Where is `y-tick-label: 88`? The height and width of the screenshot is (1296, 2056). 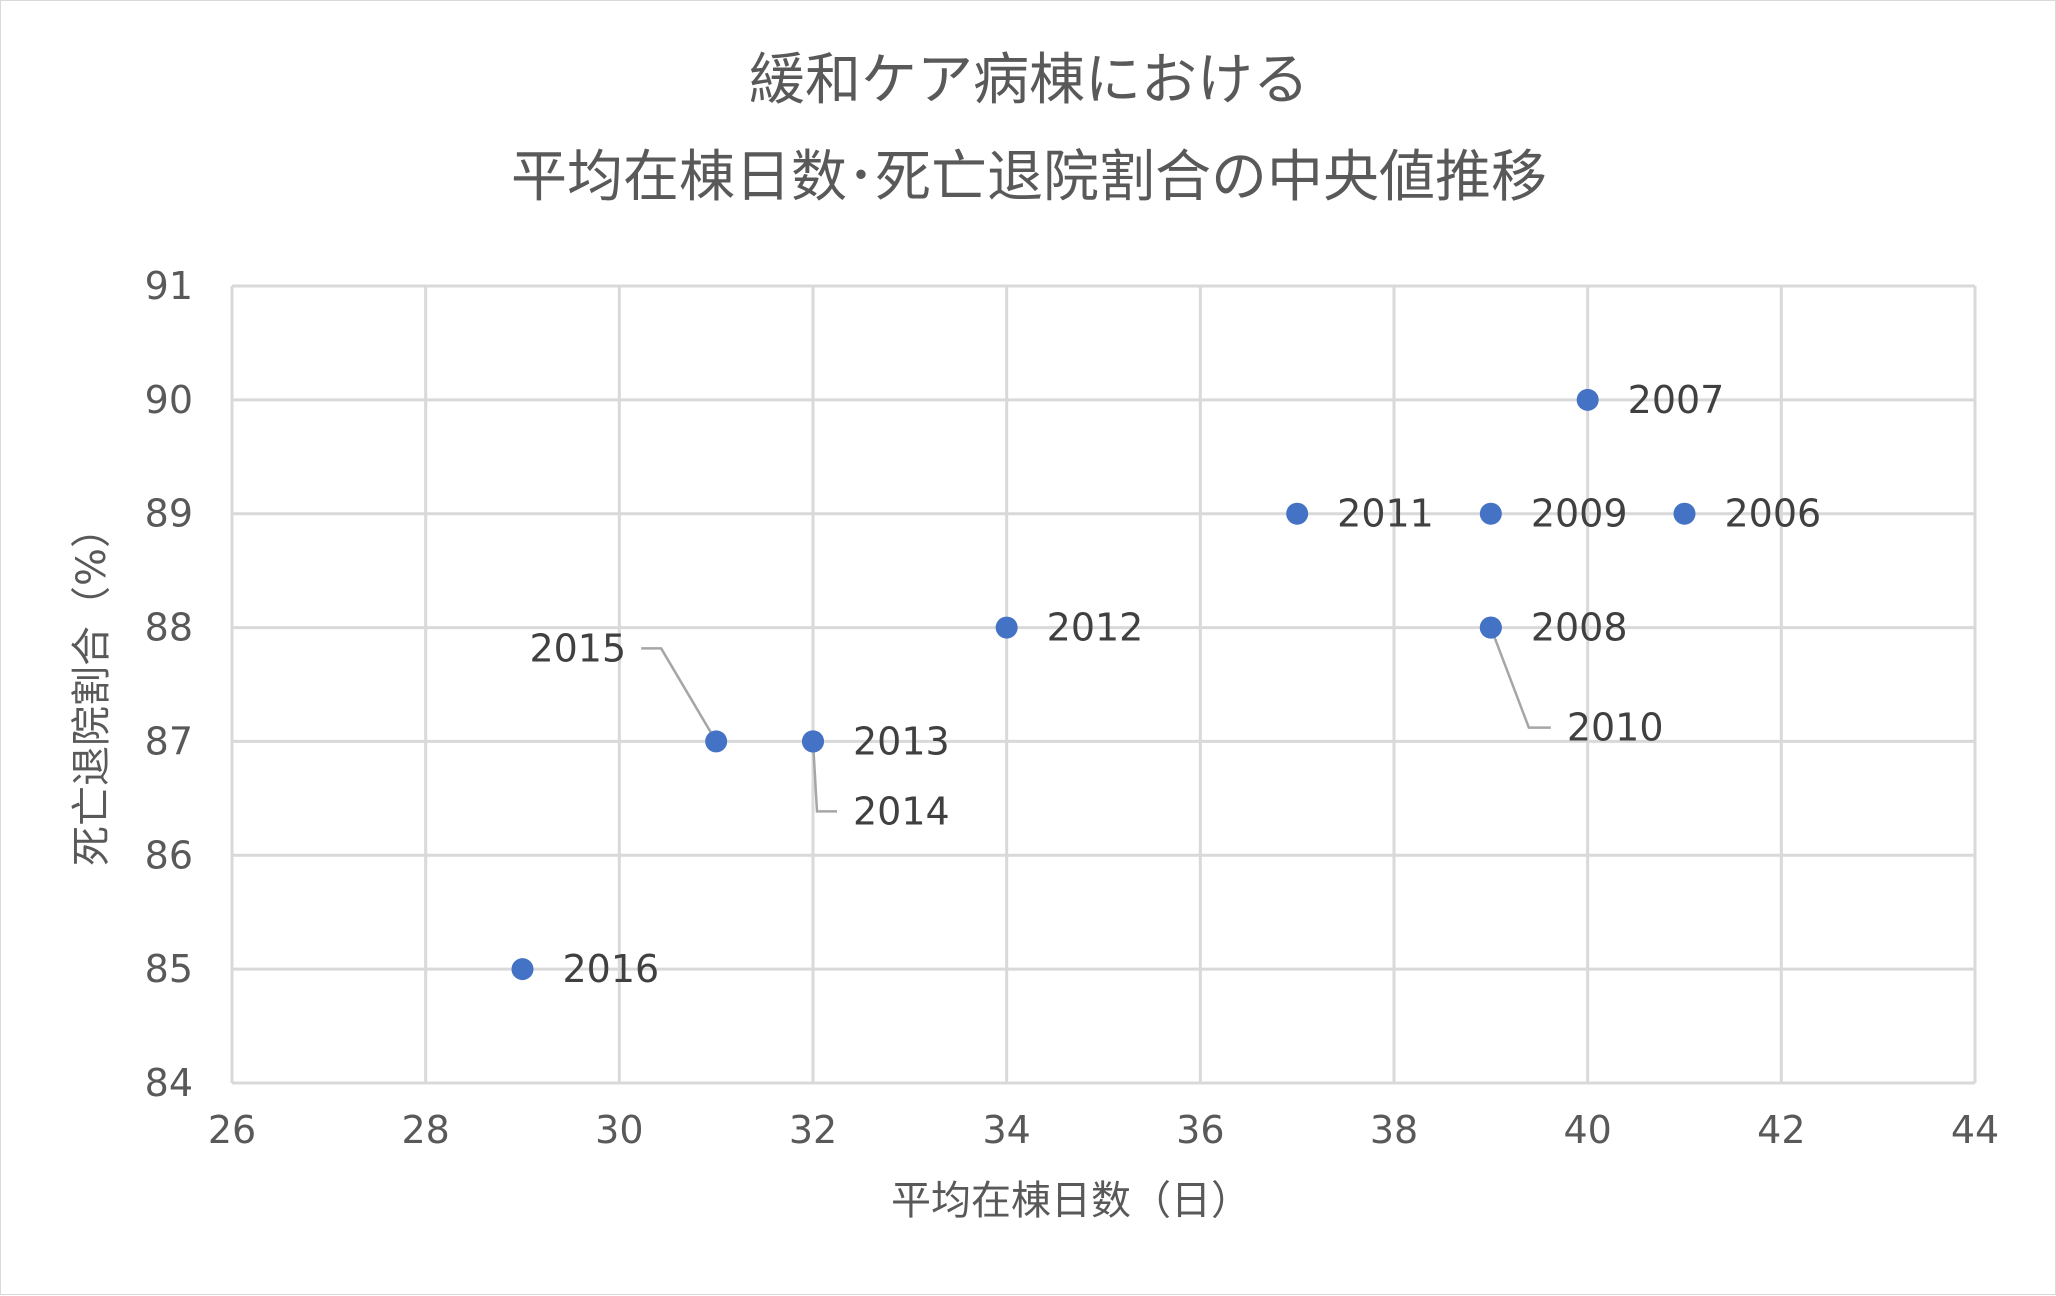 y-tick-label: 88 is located at coordinates (169, 628).